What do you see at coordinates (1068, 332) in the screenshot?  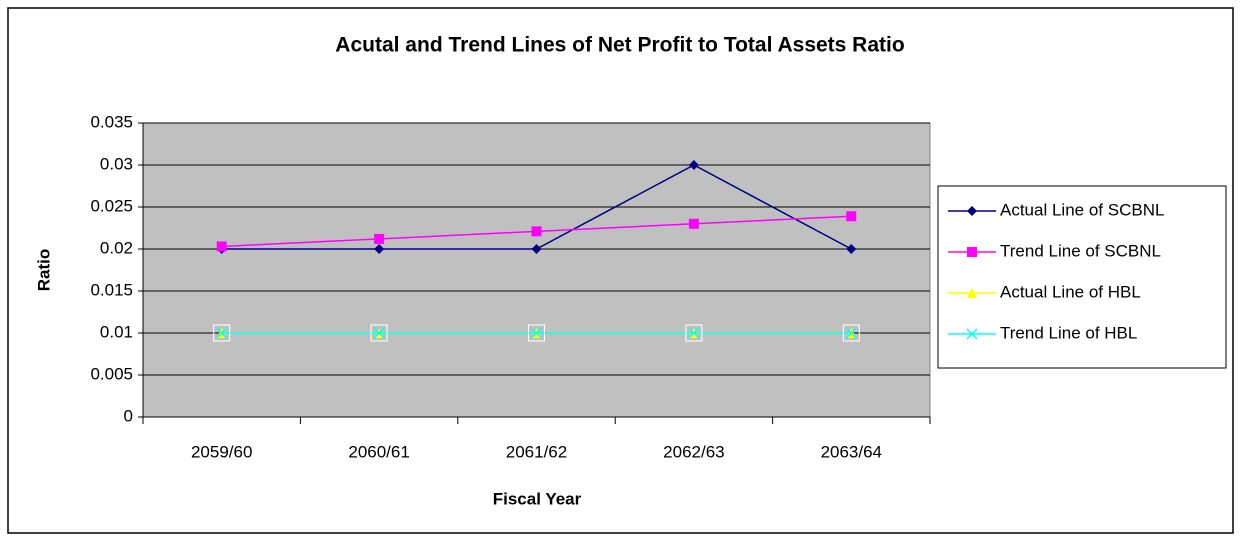 I see `legend-label: Trend Line of HBL` at bounding box center [1068, 332].